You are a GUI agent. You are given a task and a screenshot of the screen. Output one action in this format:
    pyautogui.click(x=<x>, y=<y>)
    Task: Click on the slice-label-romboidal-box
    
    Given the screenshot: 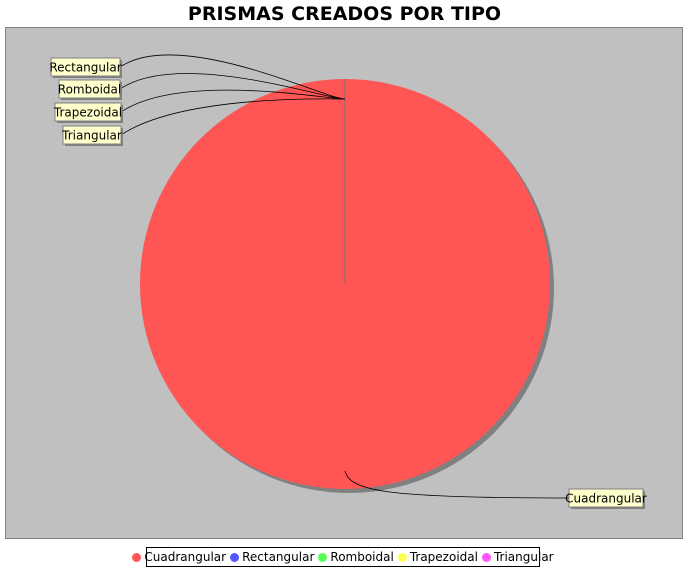 What is the action you would take?
    pyautogui.click(x=89, y=89)
    